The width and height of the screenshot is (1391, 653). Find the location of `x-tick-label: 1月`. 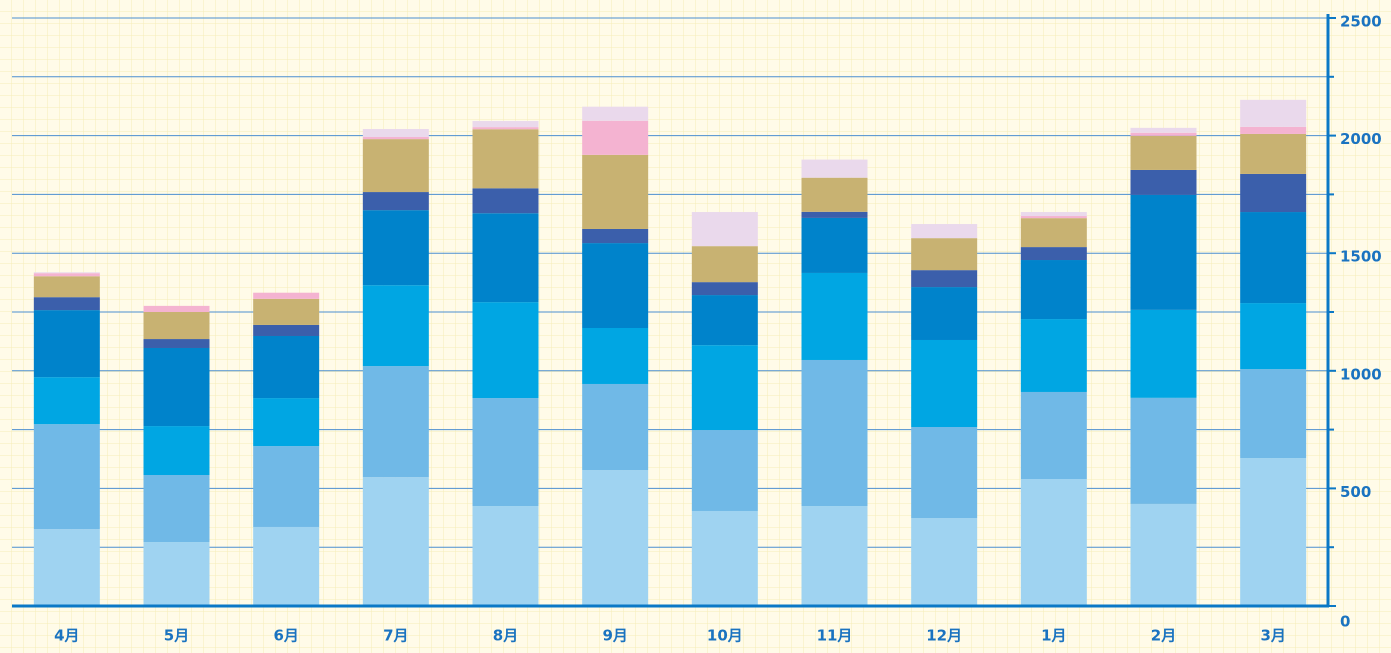

x-tick-label: 1月 is located at coordinates (1053, 636).